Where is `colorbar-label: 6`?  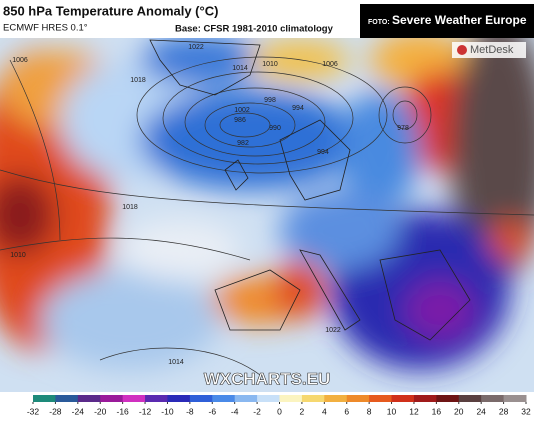
colorbar-label: 6 is located at coordinates (346, 411).